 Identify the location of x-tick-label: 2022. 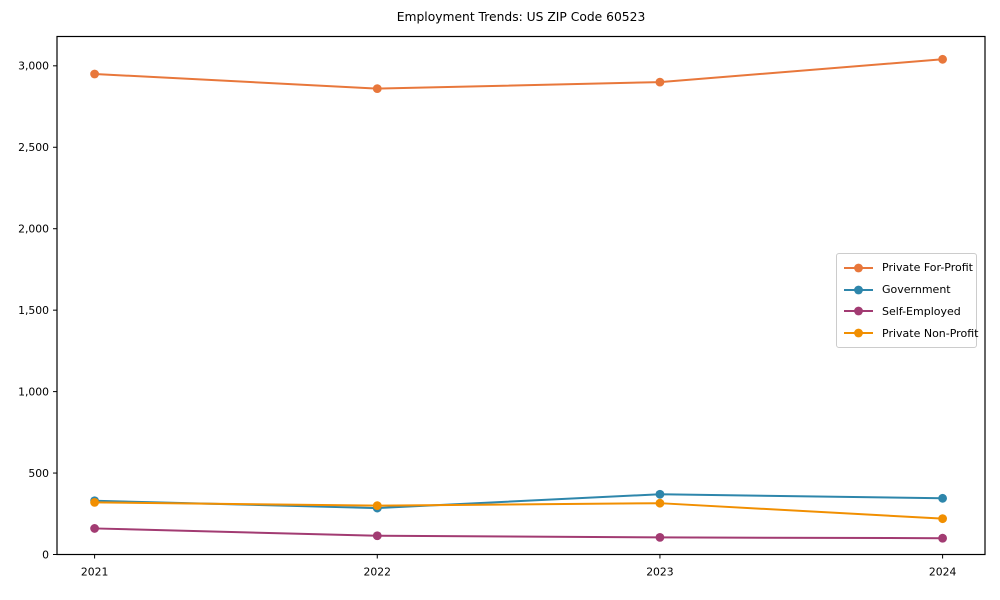
(377, 572).